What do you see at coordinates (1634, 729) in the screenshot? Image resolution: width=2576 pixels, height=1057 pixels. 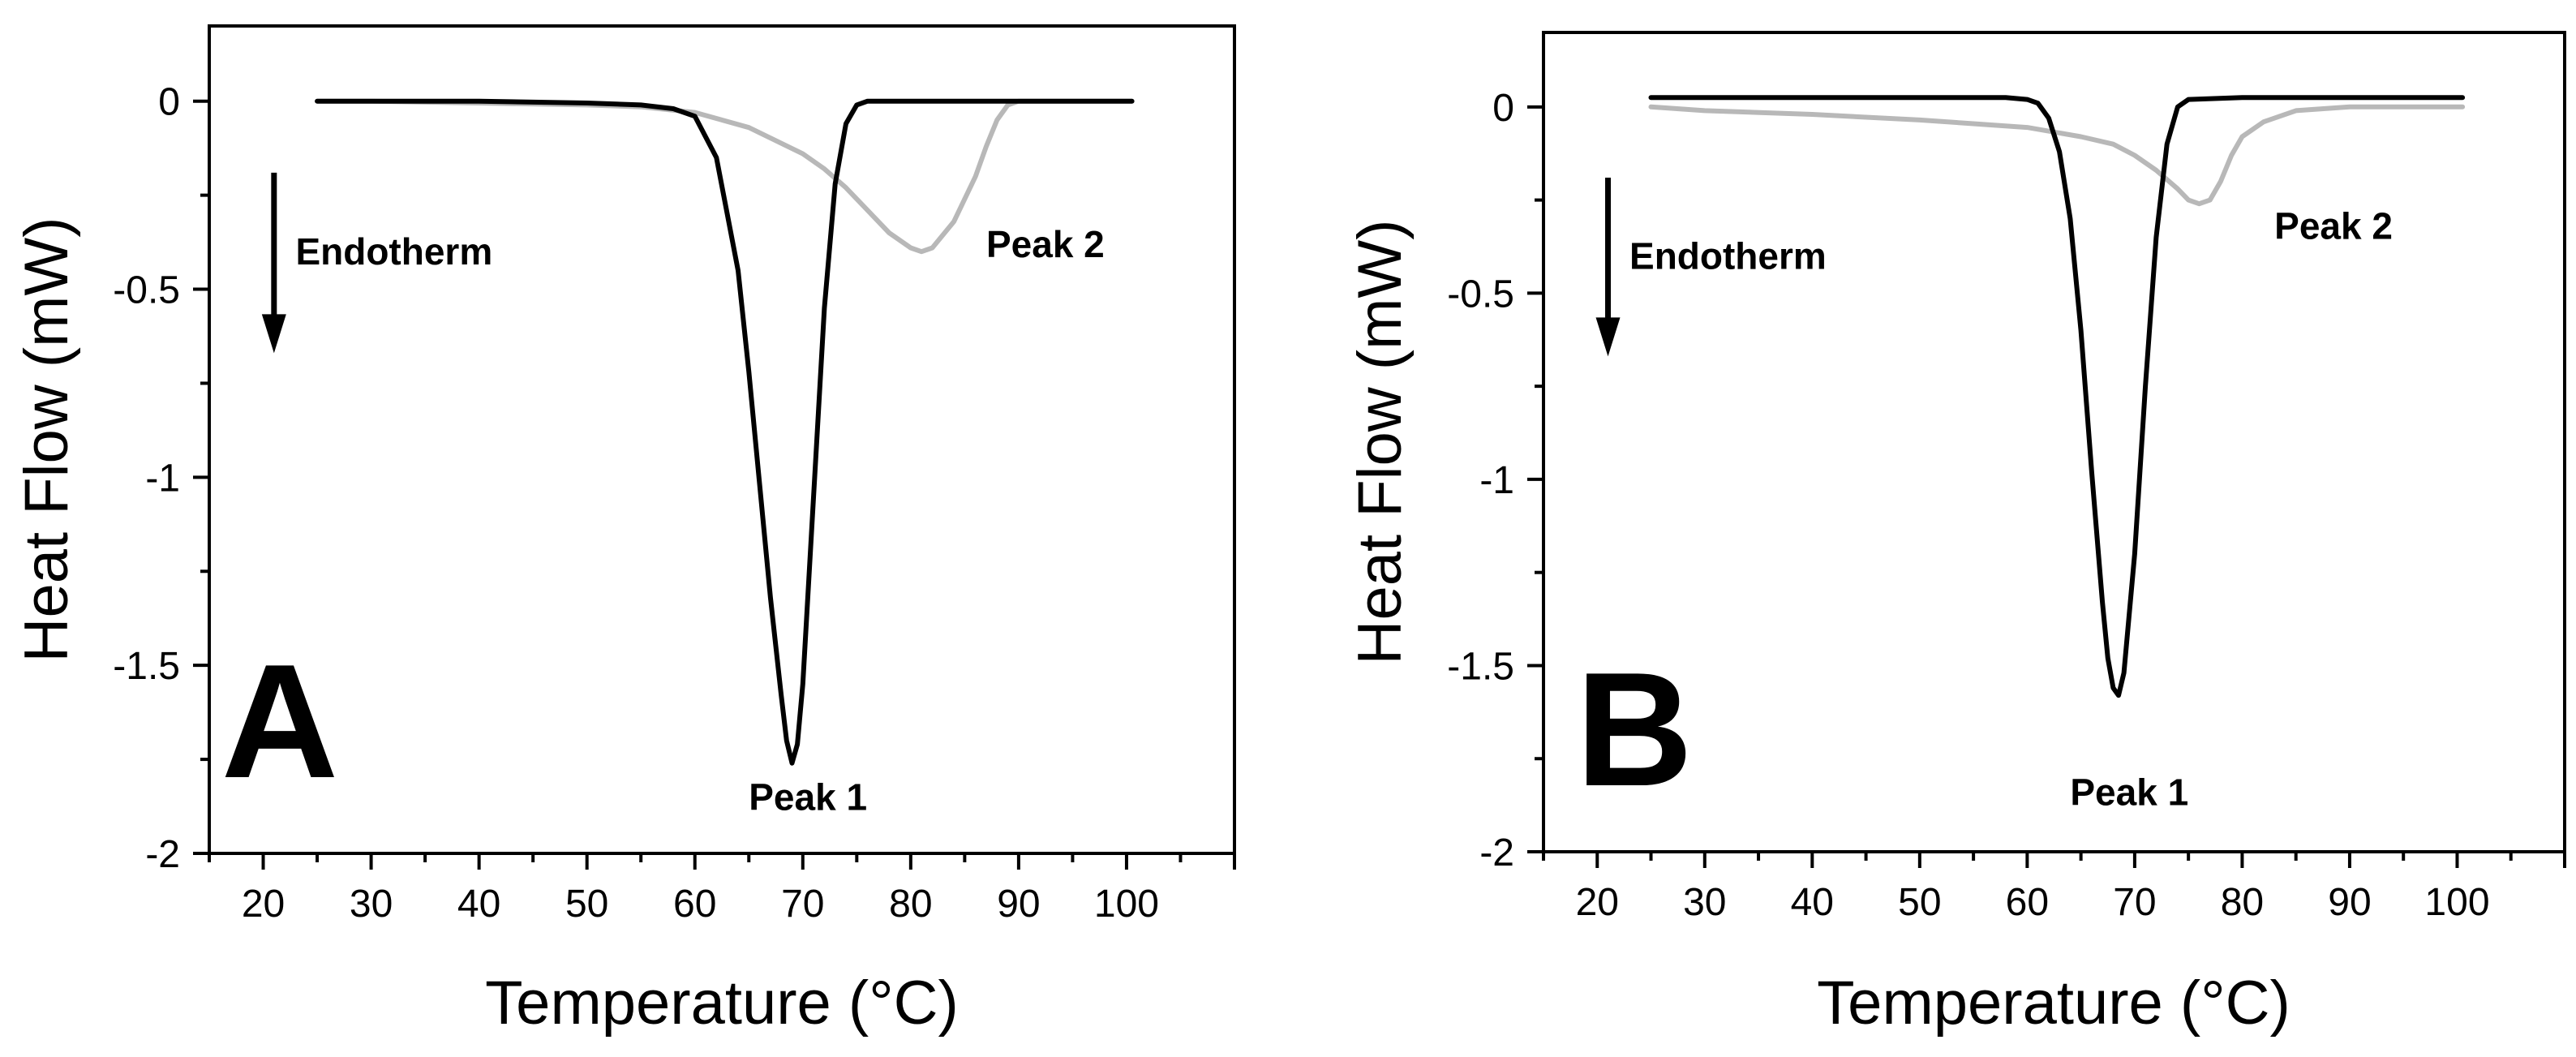 I see `panel-label: B` at bounding box center [1634, 729].